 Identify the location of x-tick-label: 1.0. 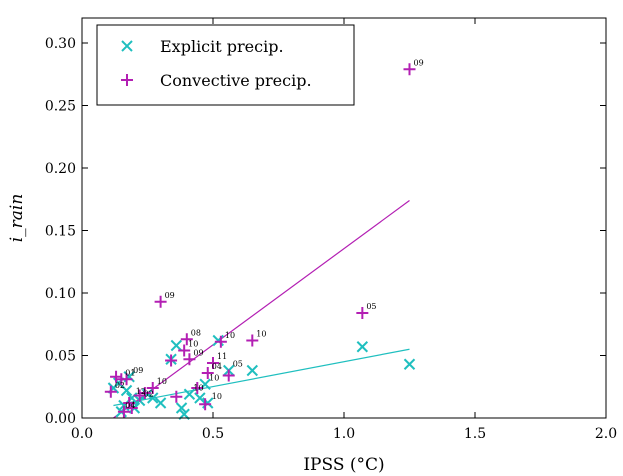
(344, 434).